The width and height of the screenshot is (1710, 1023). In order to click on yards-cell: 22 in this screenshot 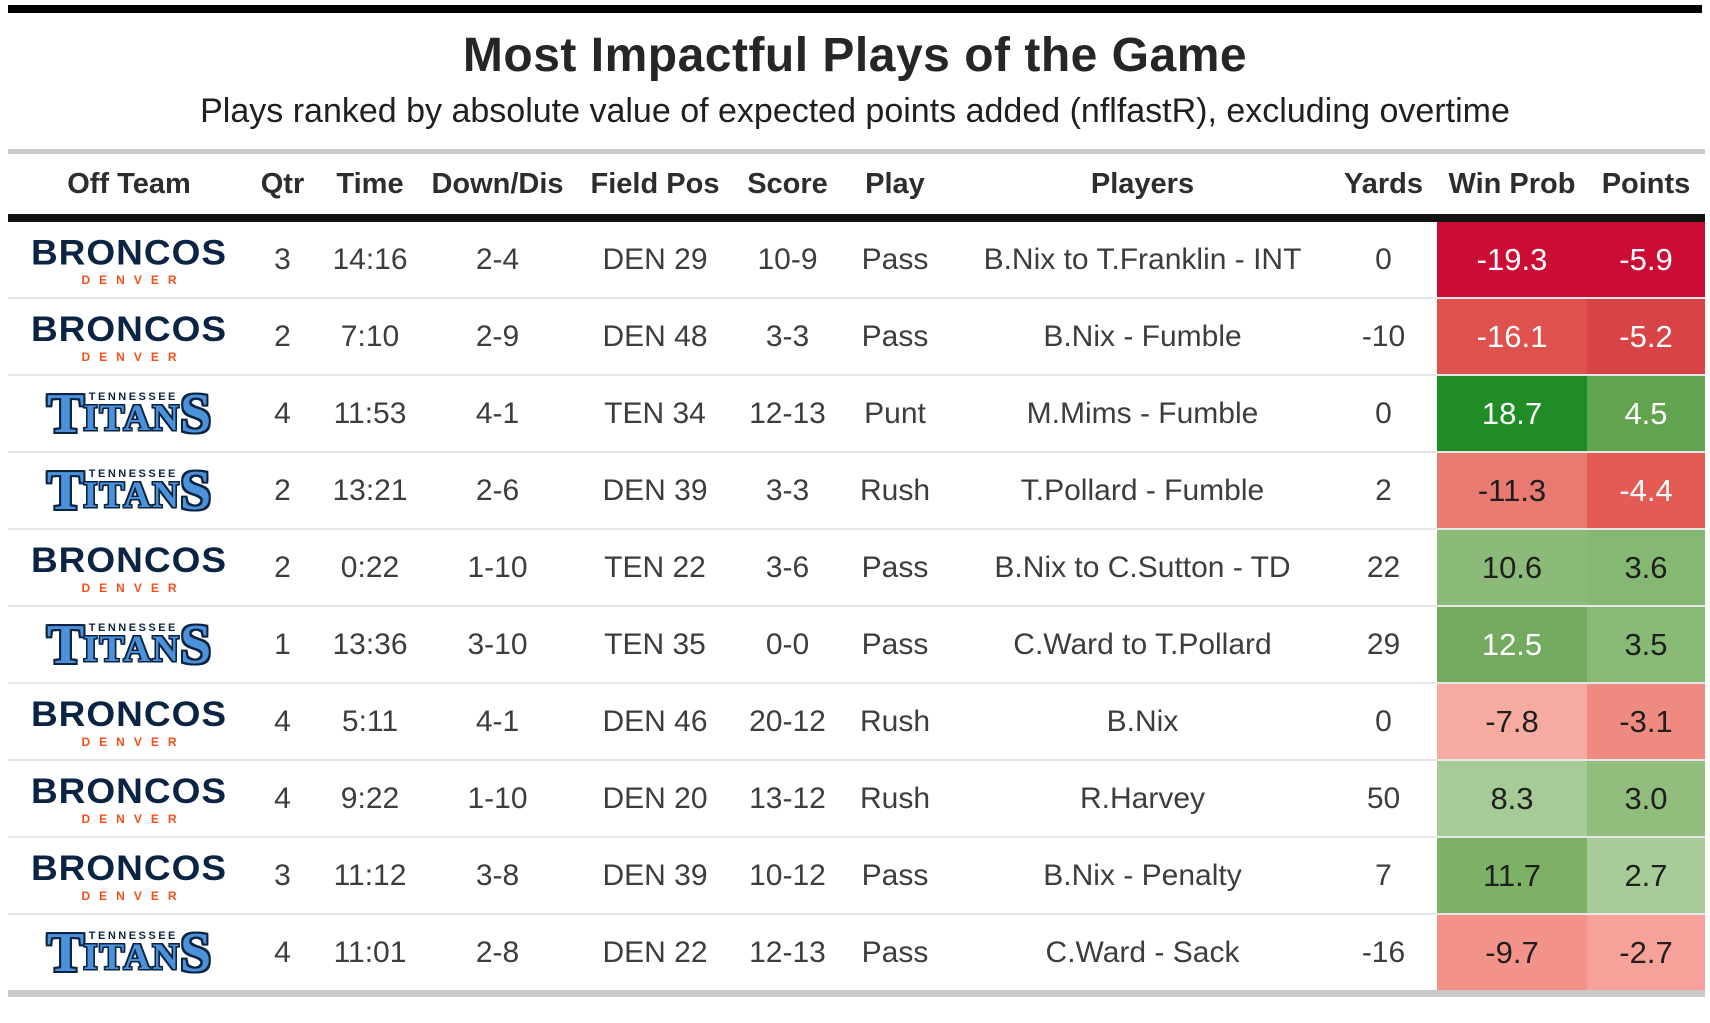, I will do `click(1383, 568)`.